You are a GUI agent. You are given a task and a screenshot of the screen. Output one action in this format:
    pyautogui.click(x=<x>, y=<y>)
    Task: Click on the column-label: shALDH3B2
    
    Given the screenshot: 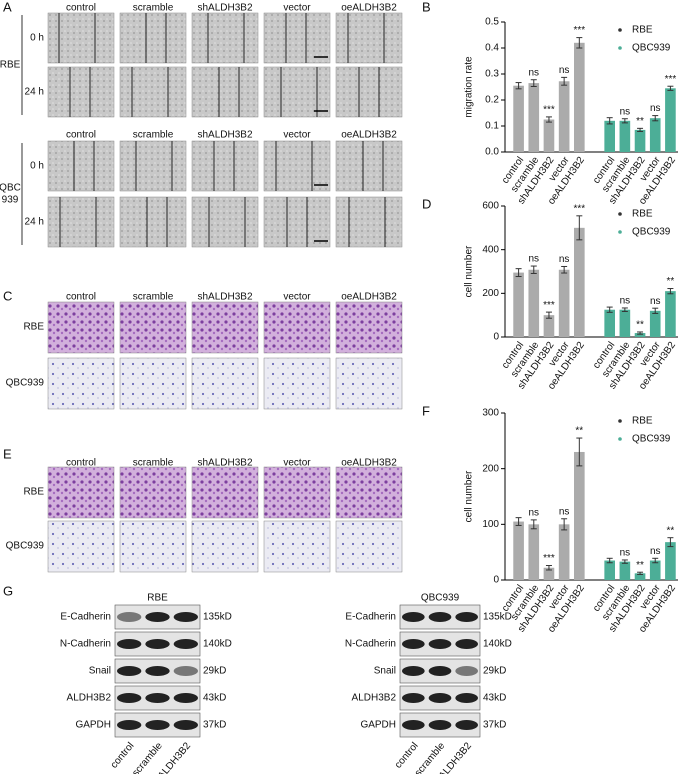 What is the action you would take?
    pyautogui.click(x=224, y=135)
    